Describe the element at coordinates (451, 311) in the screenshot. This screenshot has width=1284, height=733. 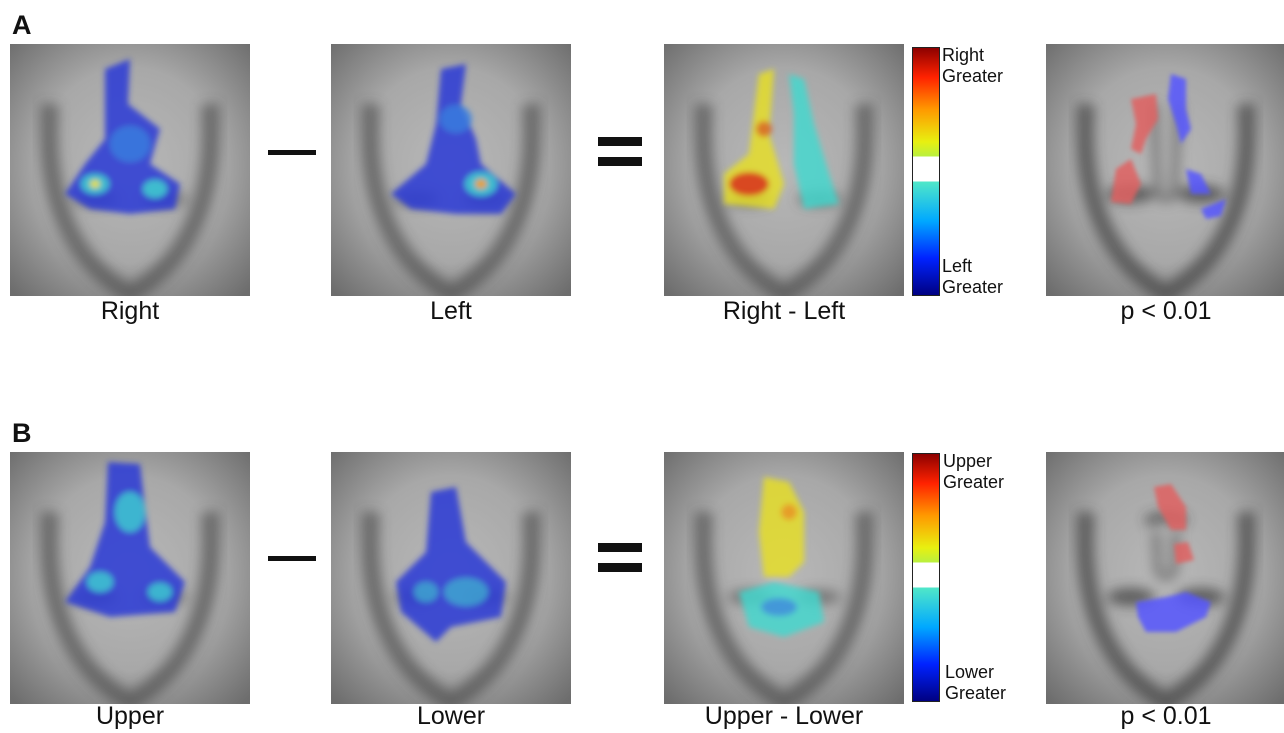
I see `caption-left: Left` at that location.